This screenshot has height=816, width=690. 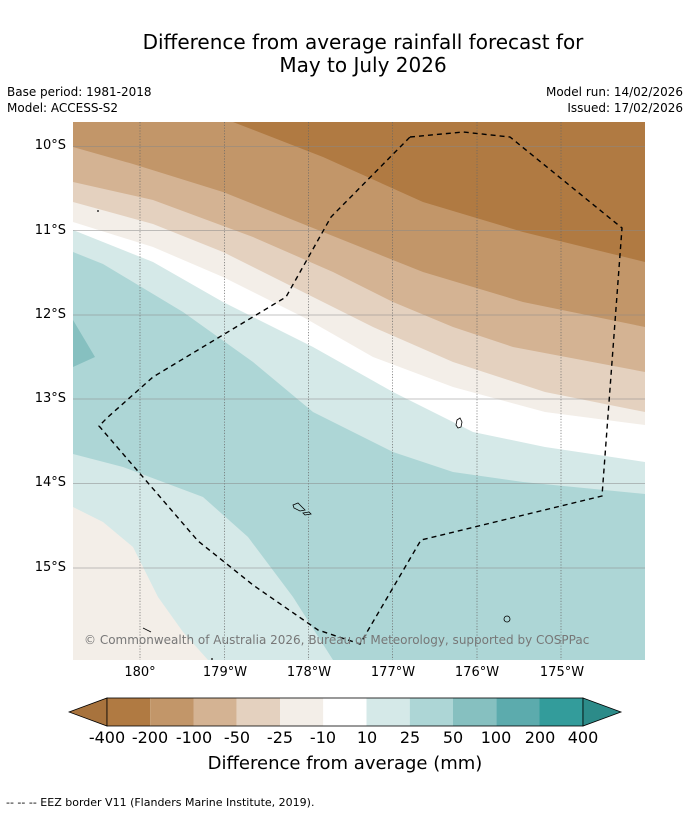 What do you see at coordinates (194, 737) in the screenshot?
I see `colorbar-label-minus-100: -100` at bounding box center [194, 737].